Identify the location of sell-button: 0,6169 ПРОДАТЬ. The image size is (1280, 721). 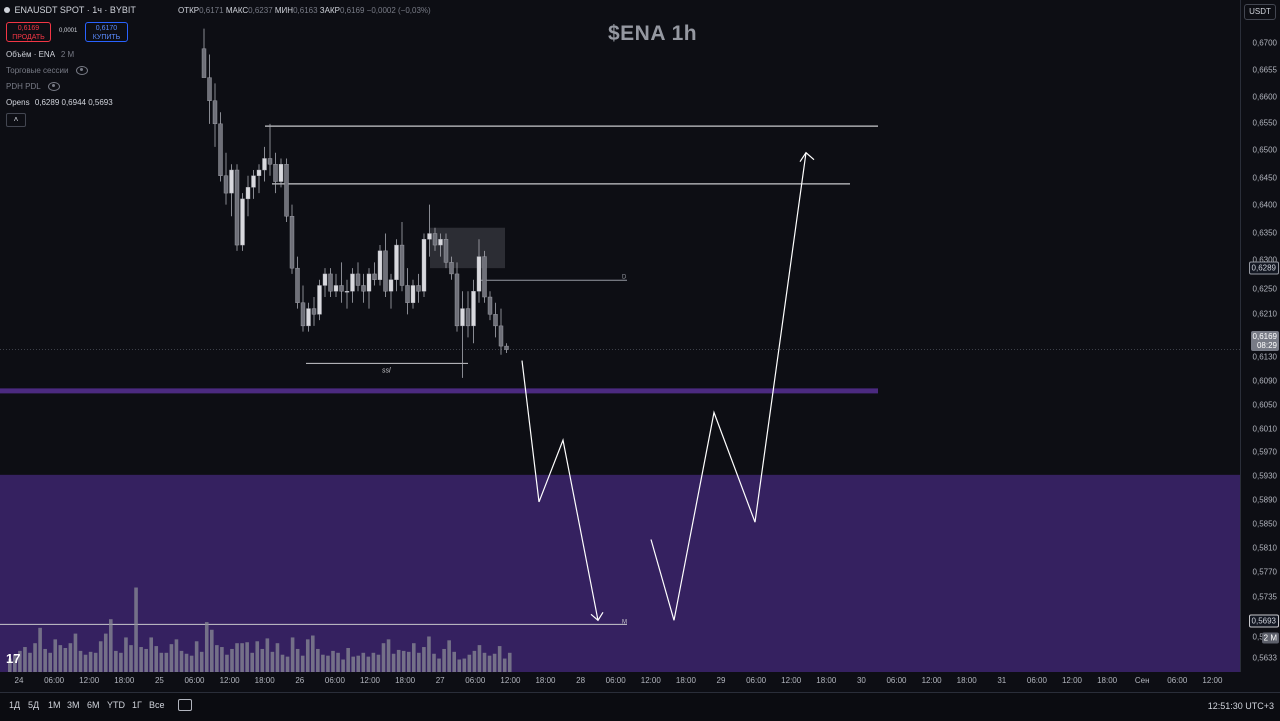
(28, 32).